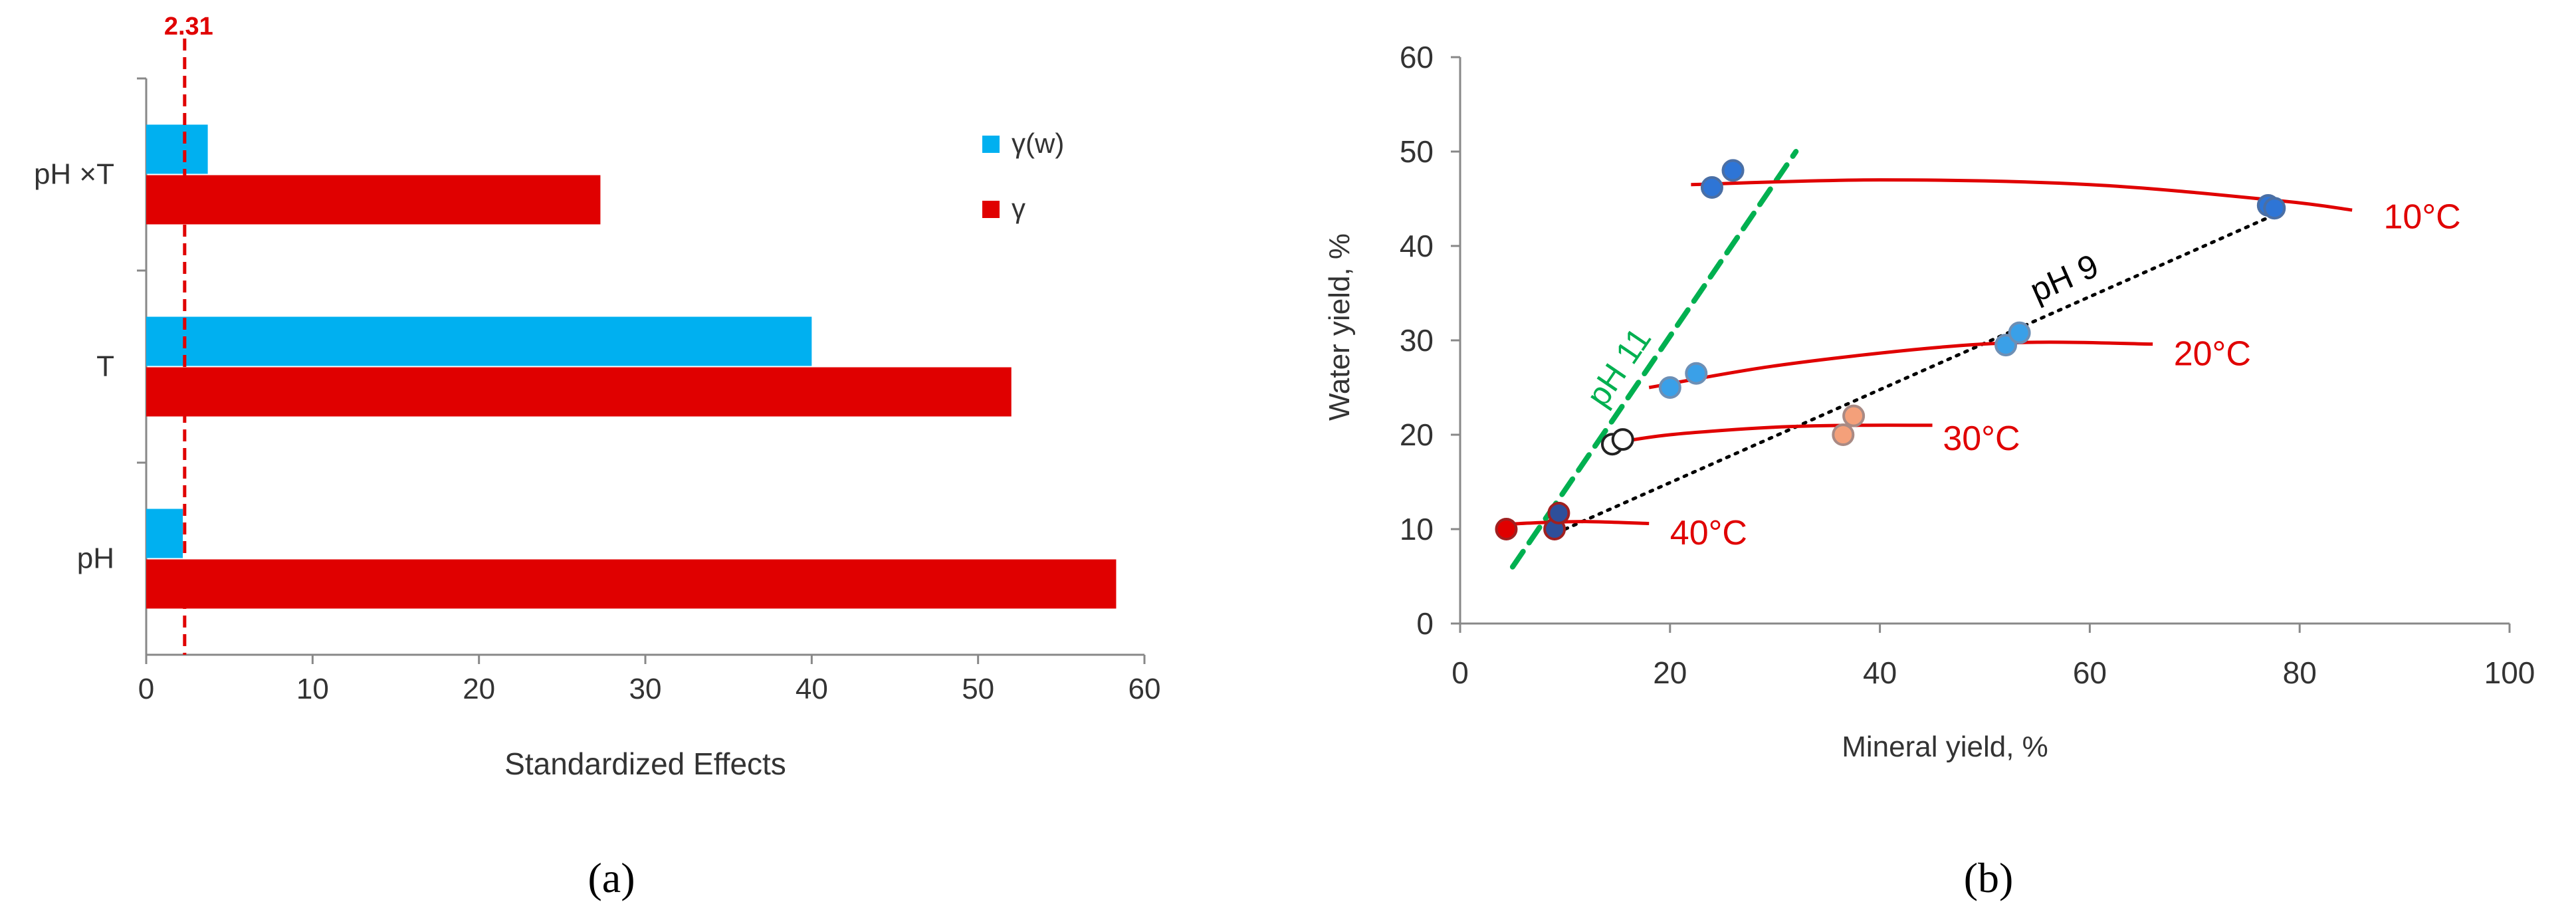 This screenshot has width=2576, height=918. I want to click on b-curve-label-30-c: 30°C, so click(1981, 439).